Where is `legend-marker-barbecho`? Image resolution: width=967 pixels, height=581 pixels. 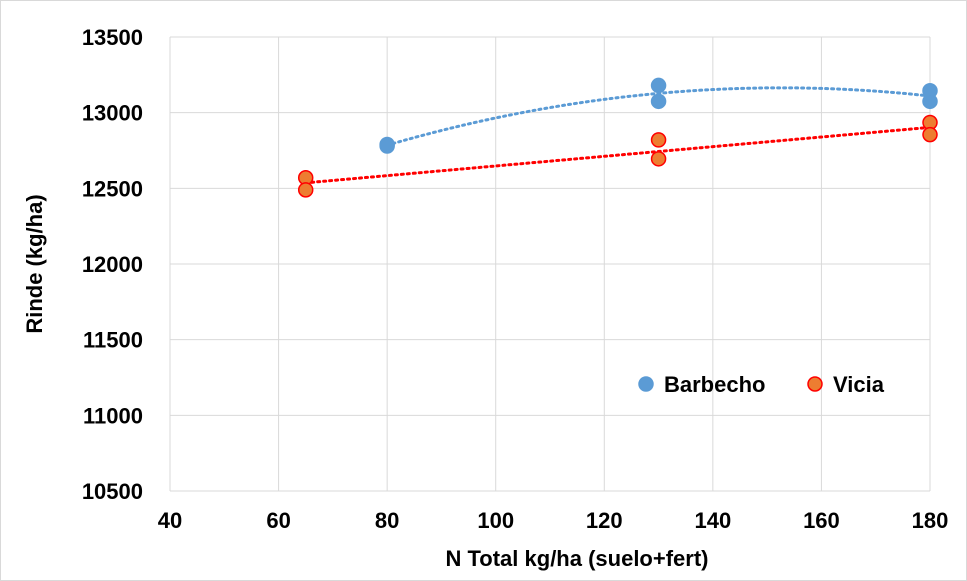
legend-marker-barbecho is located at coordinates (646, 384).